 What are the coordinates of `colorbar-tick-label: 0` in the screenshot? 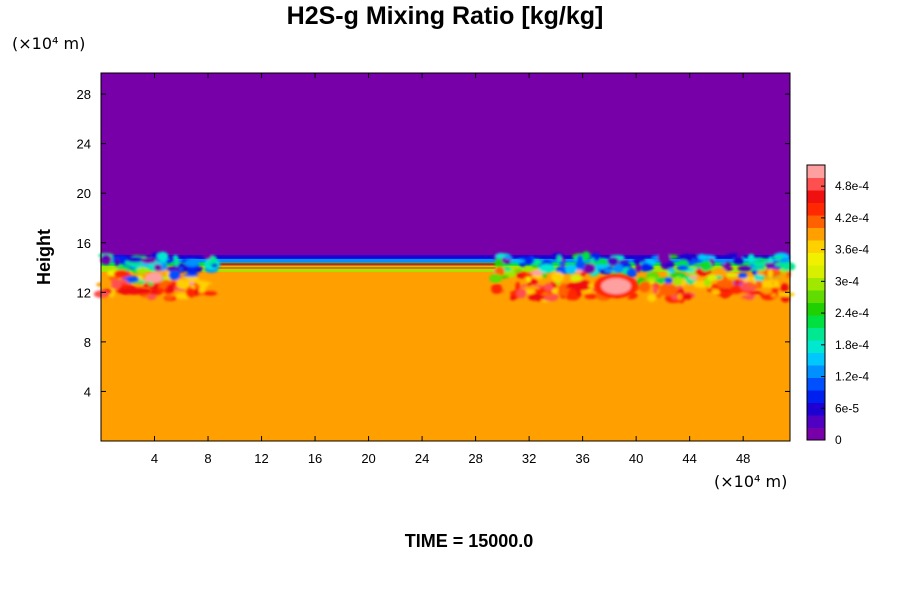 It's located at (838, 440).